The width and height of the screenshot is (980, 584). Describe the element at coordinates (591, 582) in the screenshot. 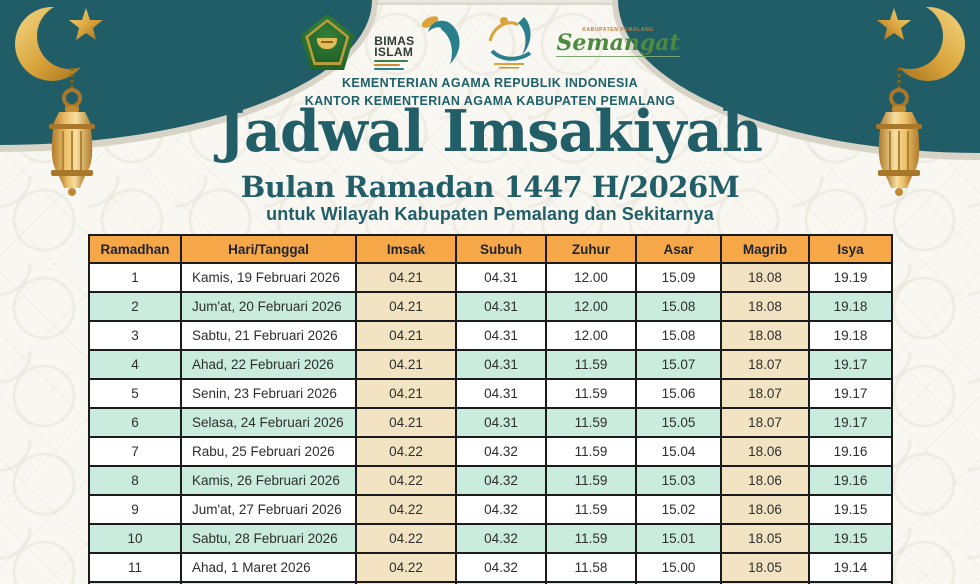

I see `zuhur-time-cell` at that location.